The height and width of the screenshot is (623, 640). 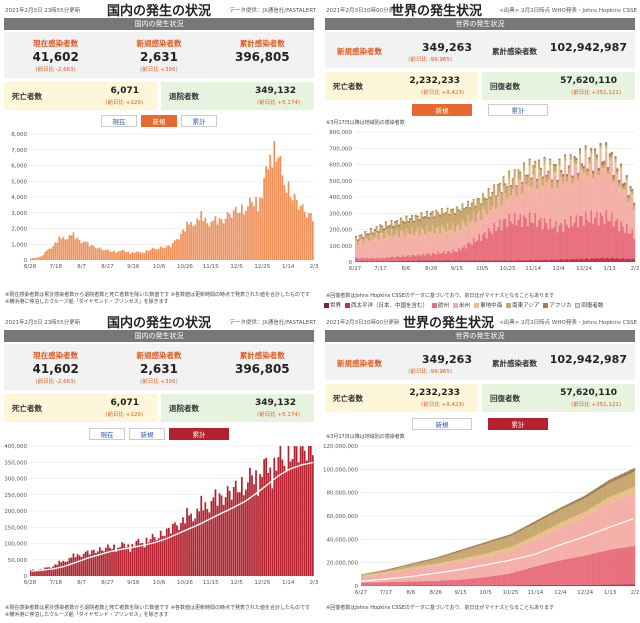 What do you see at coordinates (480, 424) in the screenshot?
I see `chart-tabs: 新規 累計` at bounding box center [480, 424].